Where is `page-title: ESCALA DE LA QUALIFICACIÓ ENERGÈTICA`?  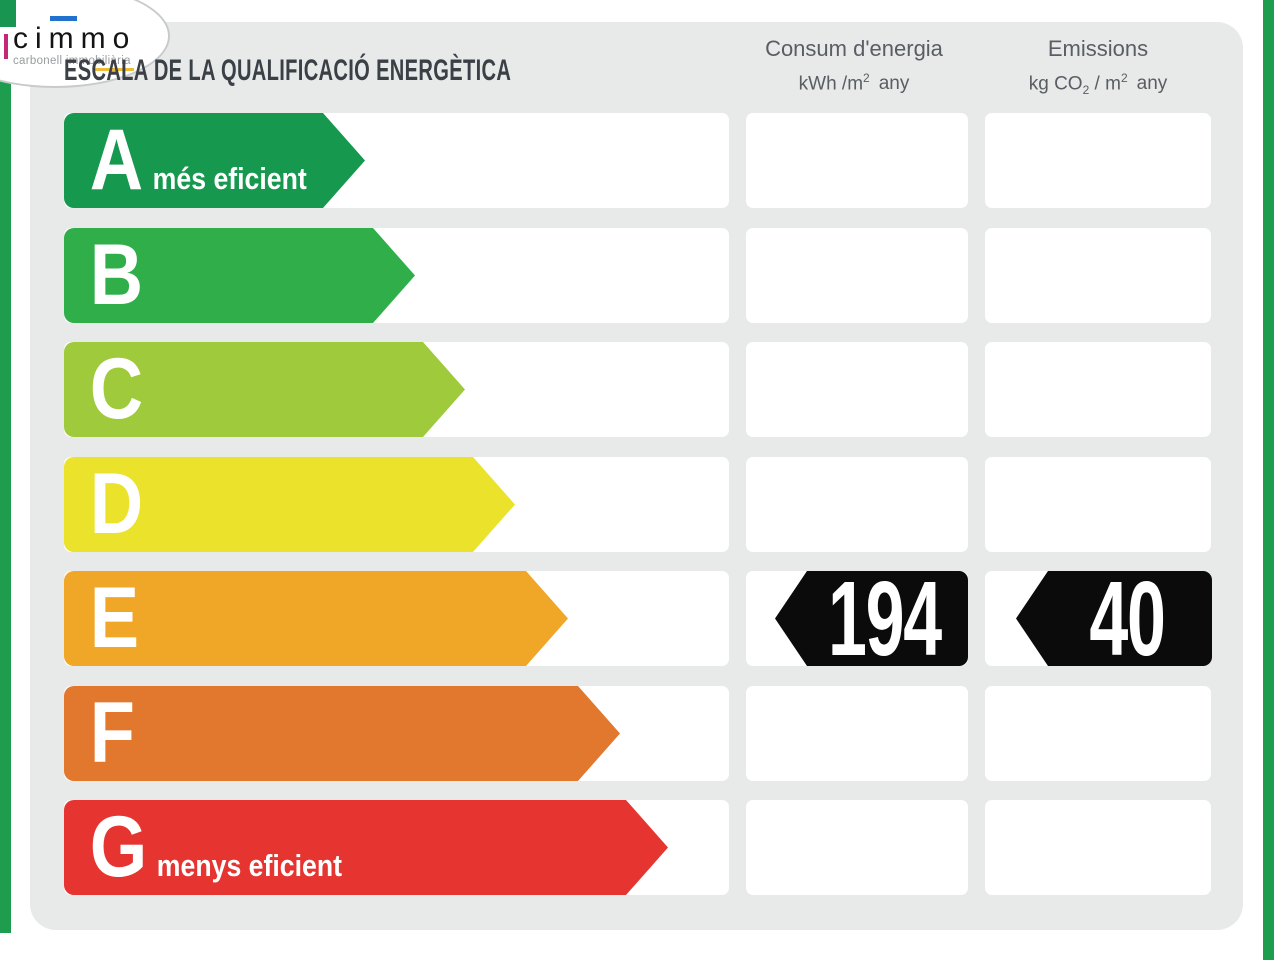 page-title: ESCALA DE LA QUALIFICACIÓ ENERGÈTICA is located at coordinates (288, 70).